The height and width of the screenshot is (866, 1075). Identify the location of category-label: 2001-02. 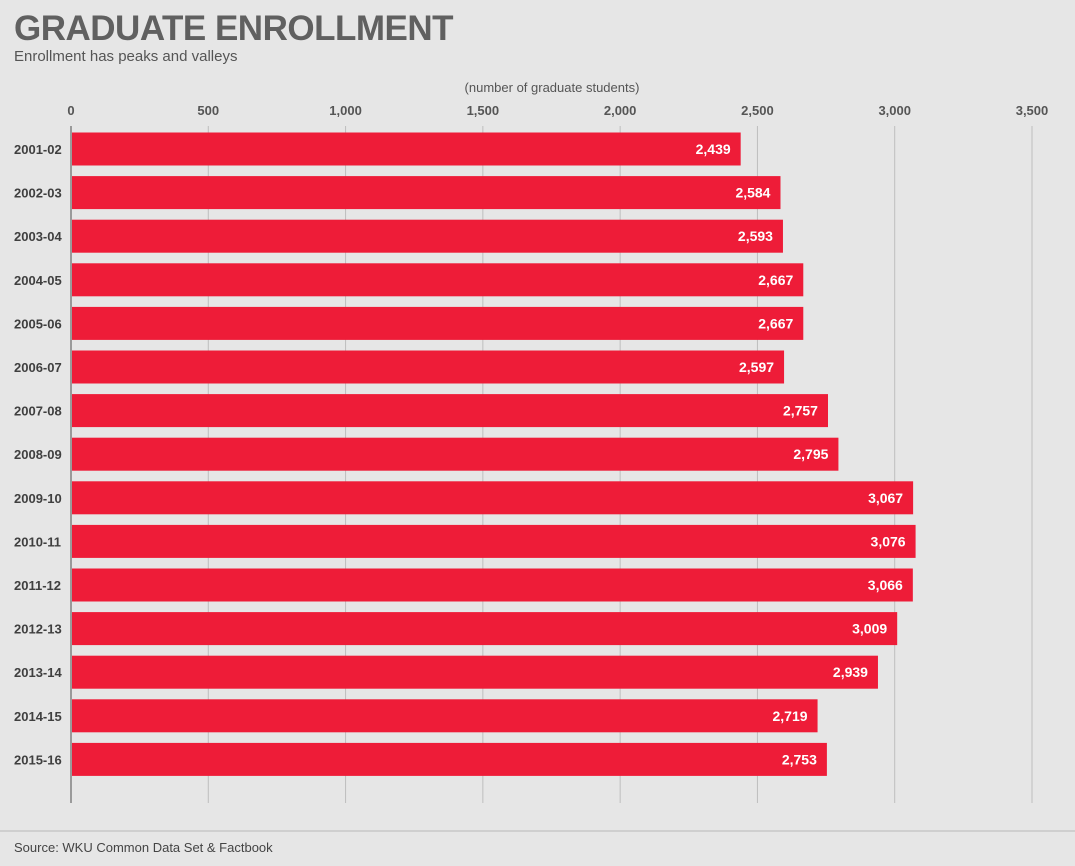
(38, 149).